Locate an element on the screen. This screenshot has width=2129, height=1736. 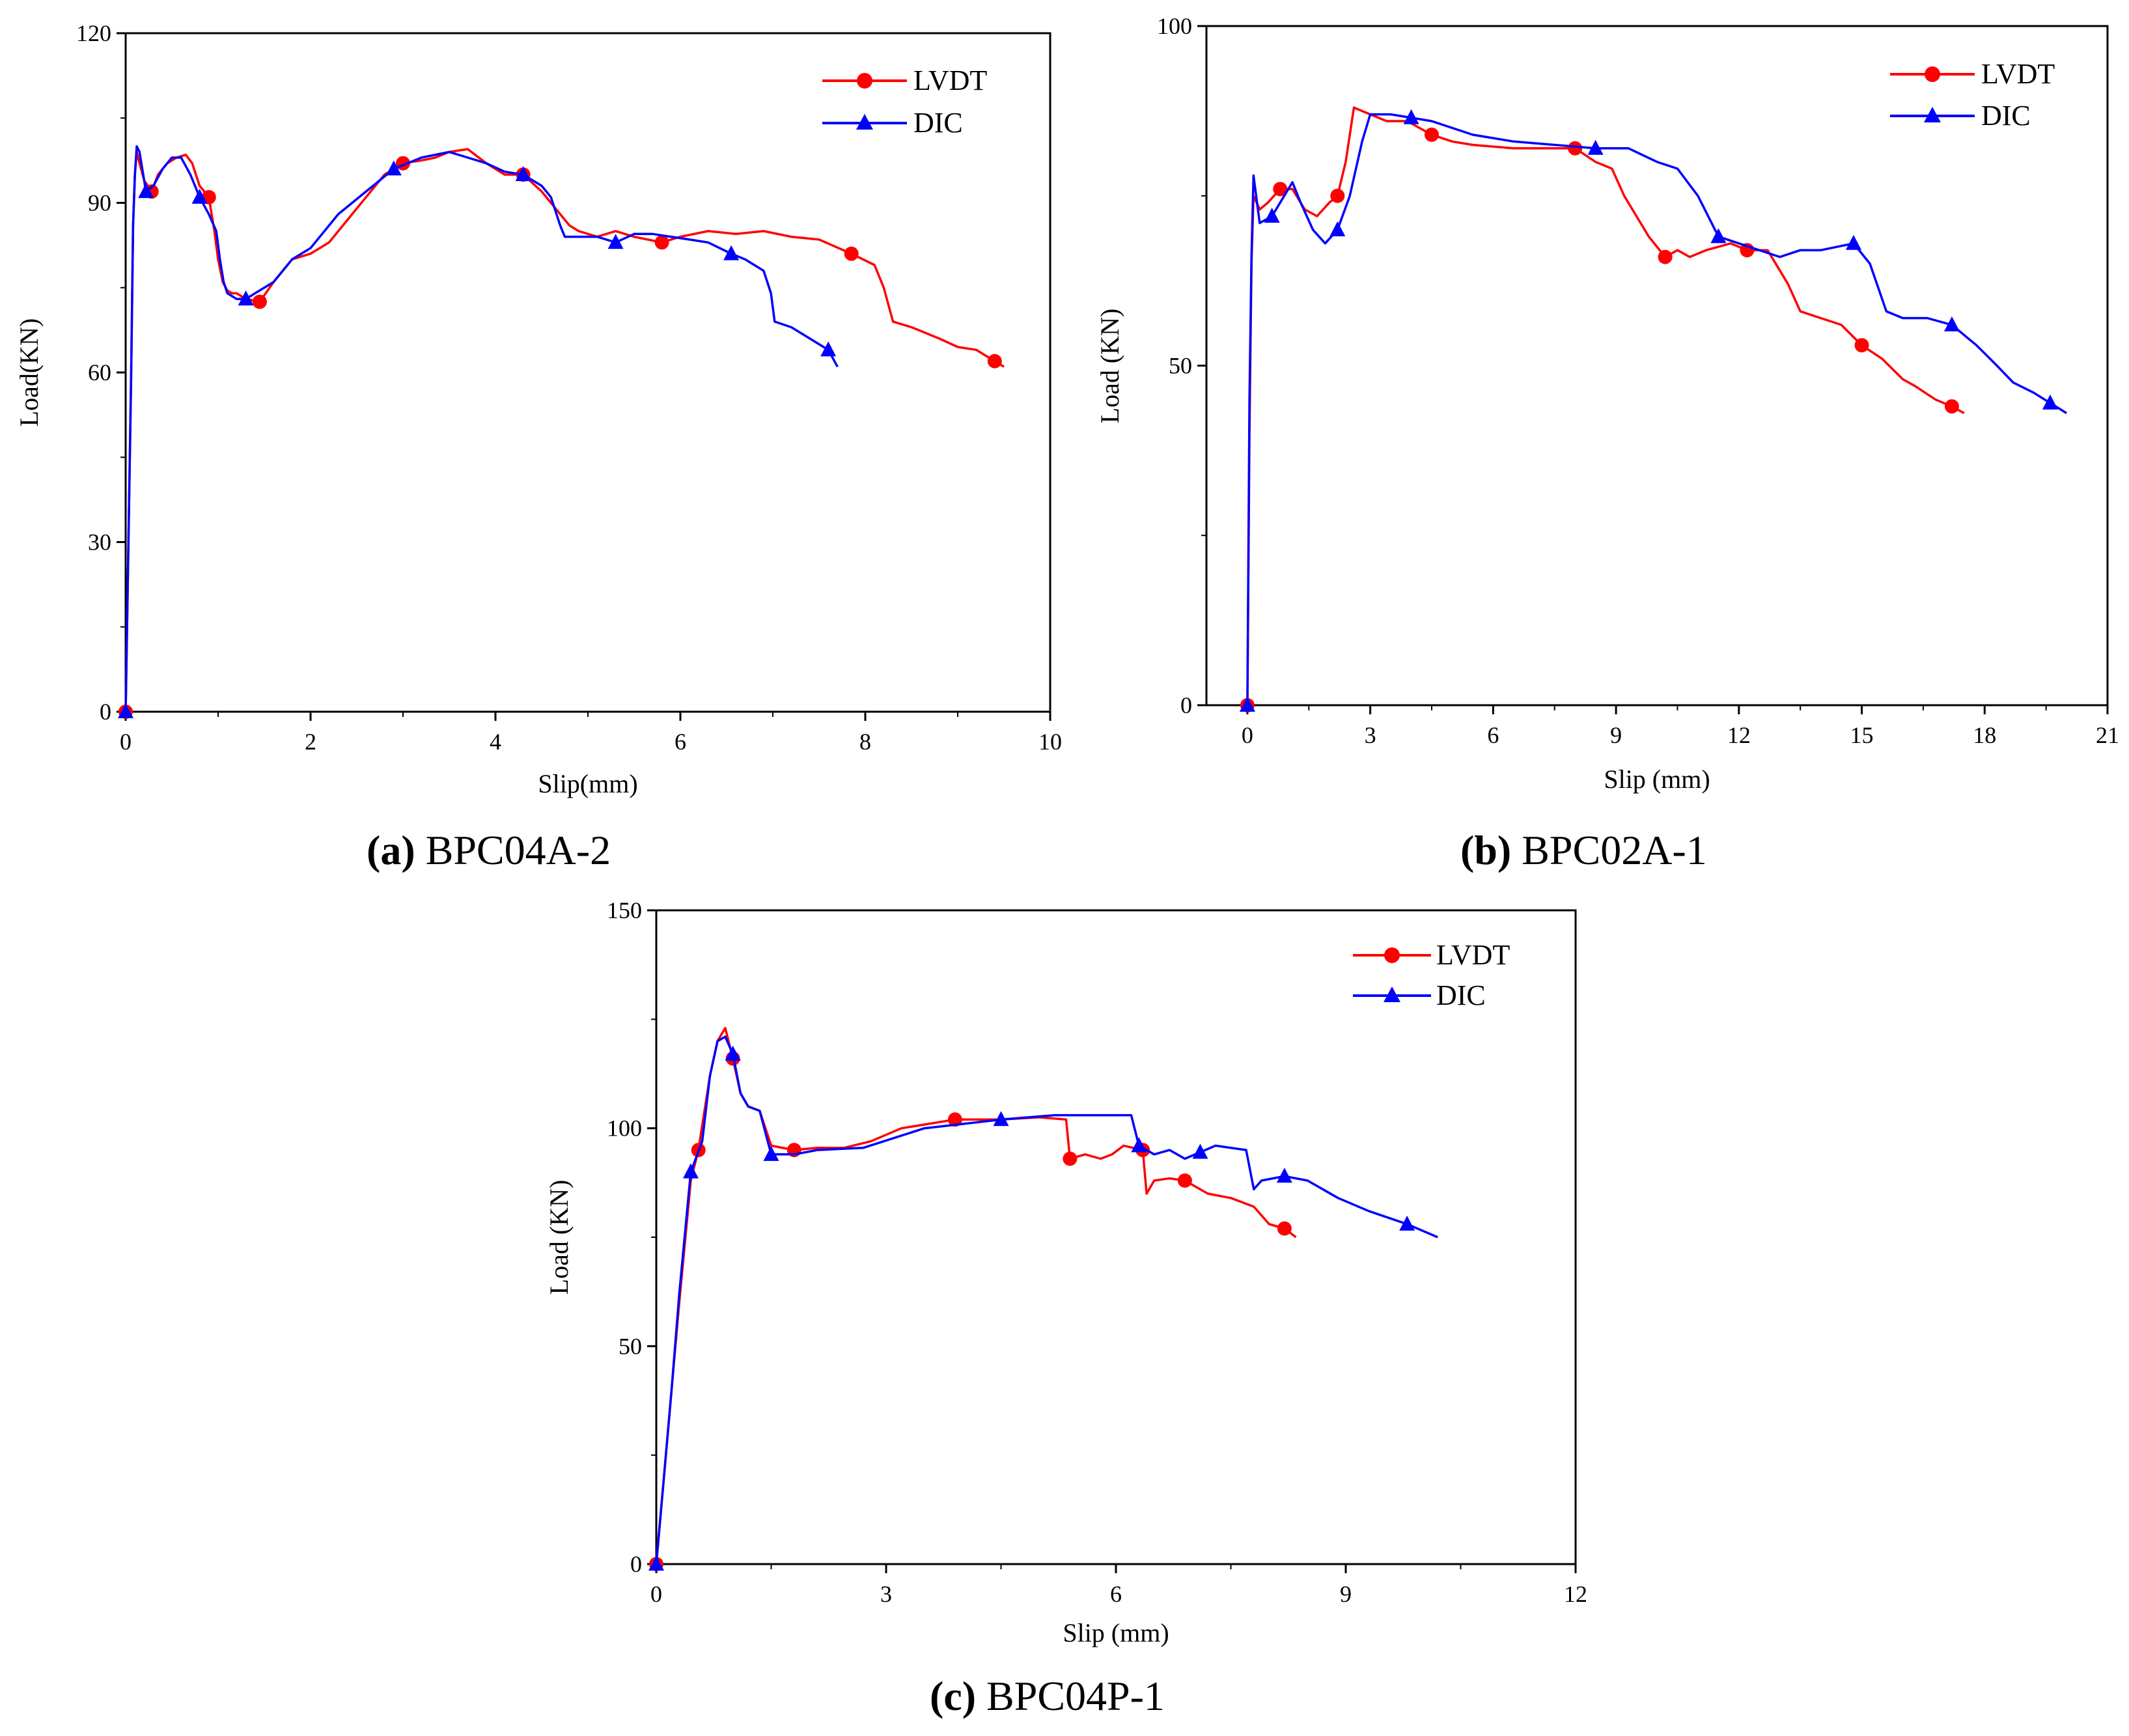
caption: (a) BPC04A-2 is located at coordinates (489, 850).